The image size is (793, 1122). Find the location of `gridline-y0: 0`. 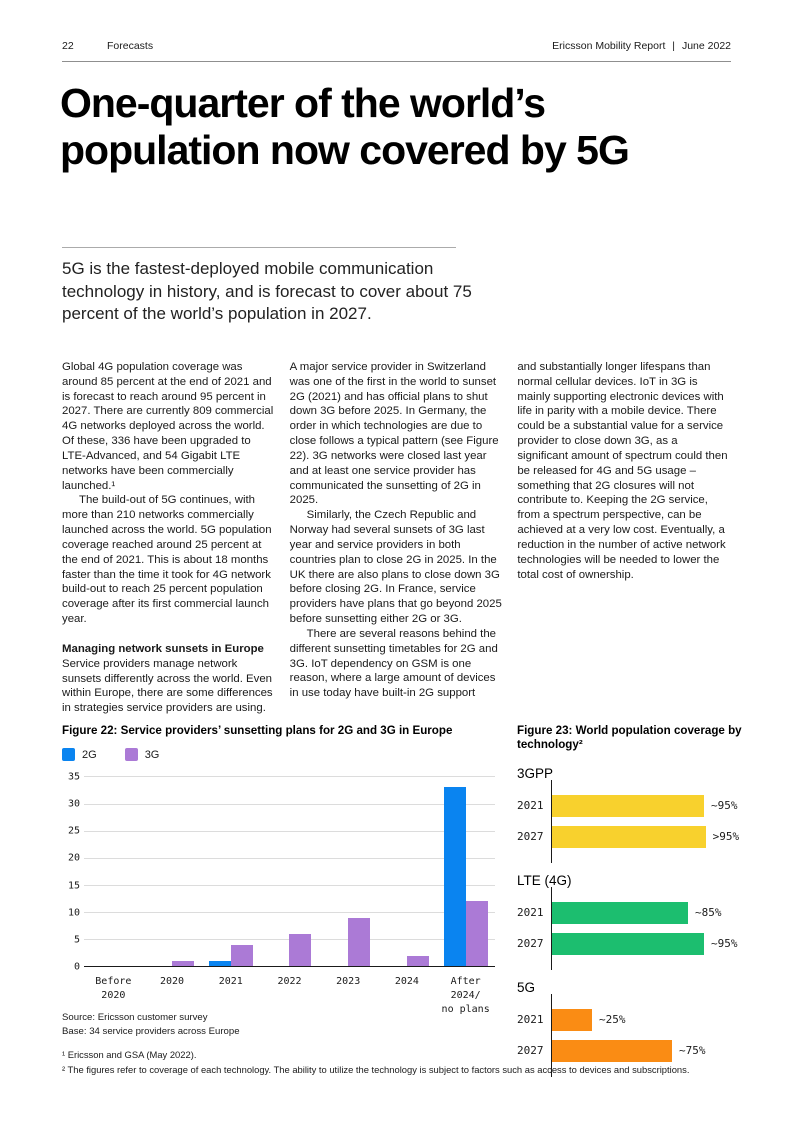

gridline-y0: 0 is located at coordinates (284, 966).